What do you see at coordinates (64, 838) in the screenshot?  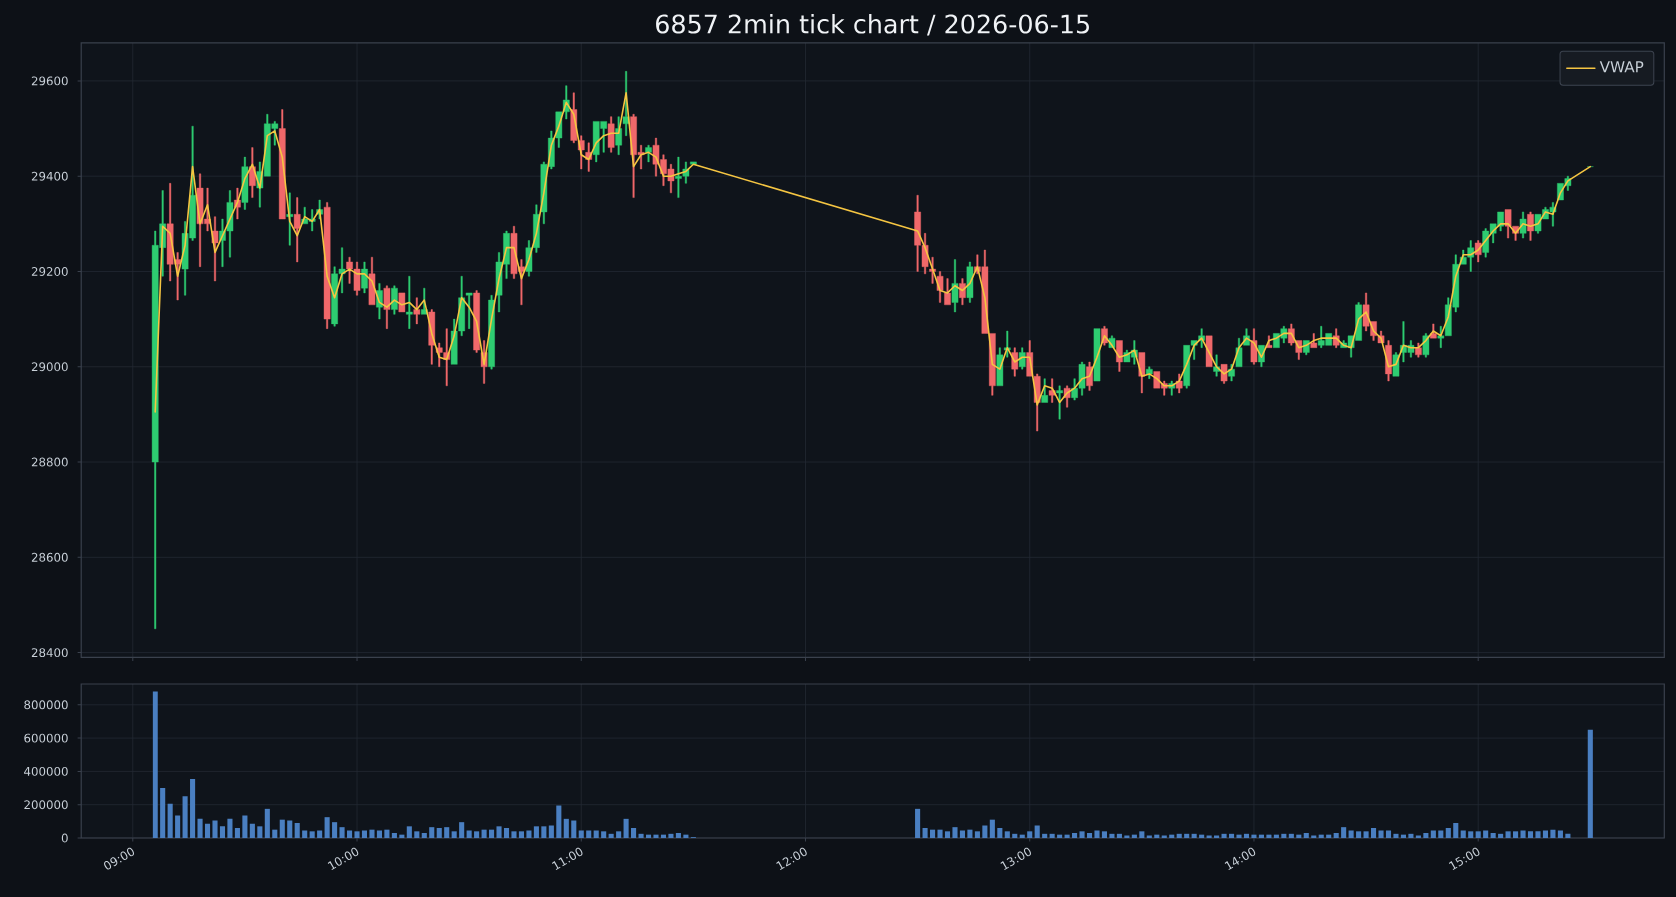 I see `y-tick-label: 0` at bounding box center [64, 838].